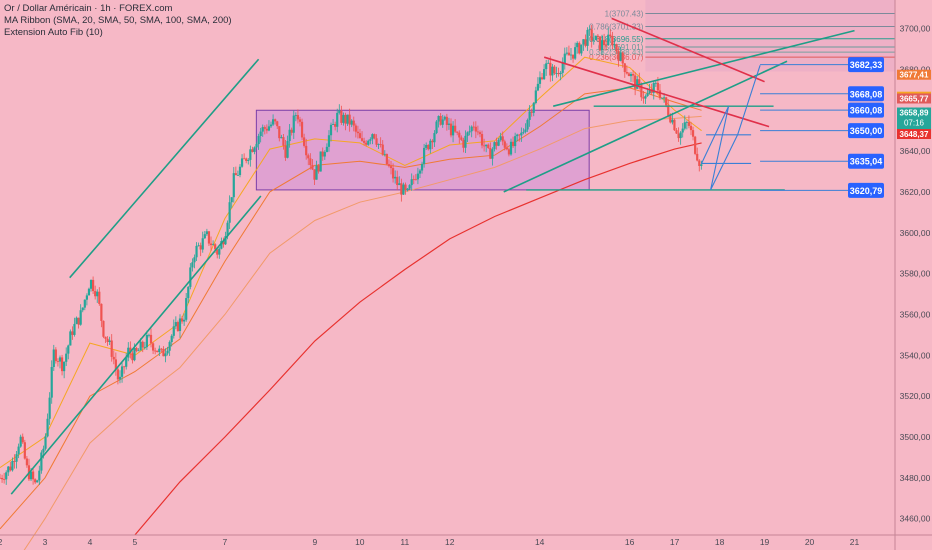 This screenshot has height=550, width=932. Describe the element at coordinates (624, 13) in the screenshot. I see `fib-level-label: 1(3707.43)` at that location.